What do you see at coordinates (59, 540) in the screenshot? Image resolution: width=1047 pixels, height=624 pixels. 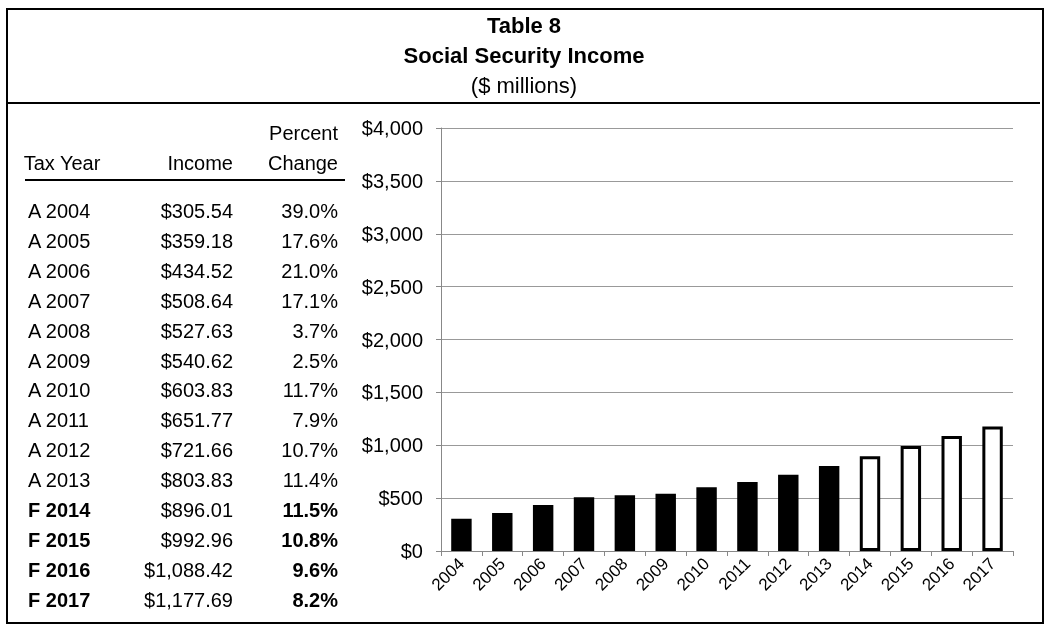 I see `text: F 2015` at bounding box center [59, 540].